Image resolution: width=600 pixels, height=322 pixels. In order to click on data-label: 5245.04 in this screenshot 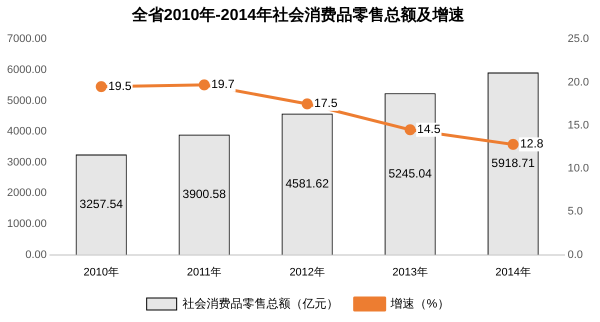, I will do `click(410, 173)`.